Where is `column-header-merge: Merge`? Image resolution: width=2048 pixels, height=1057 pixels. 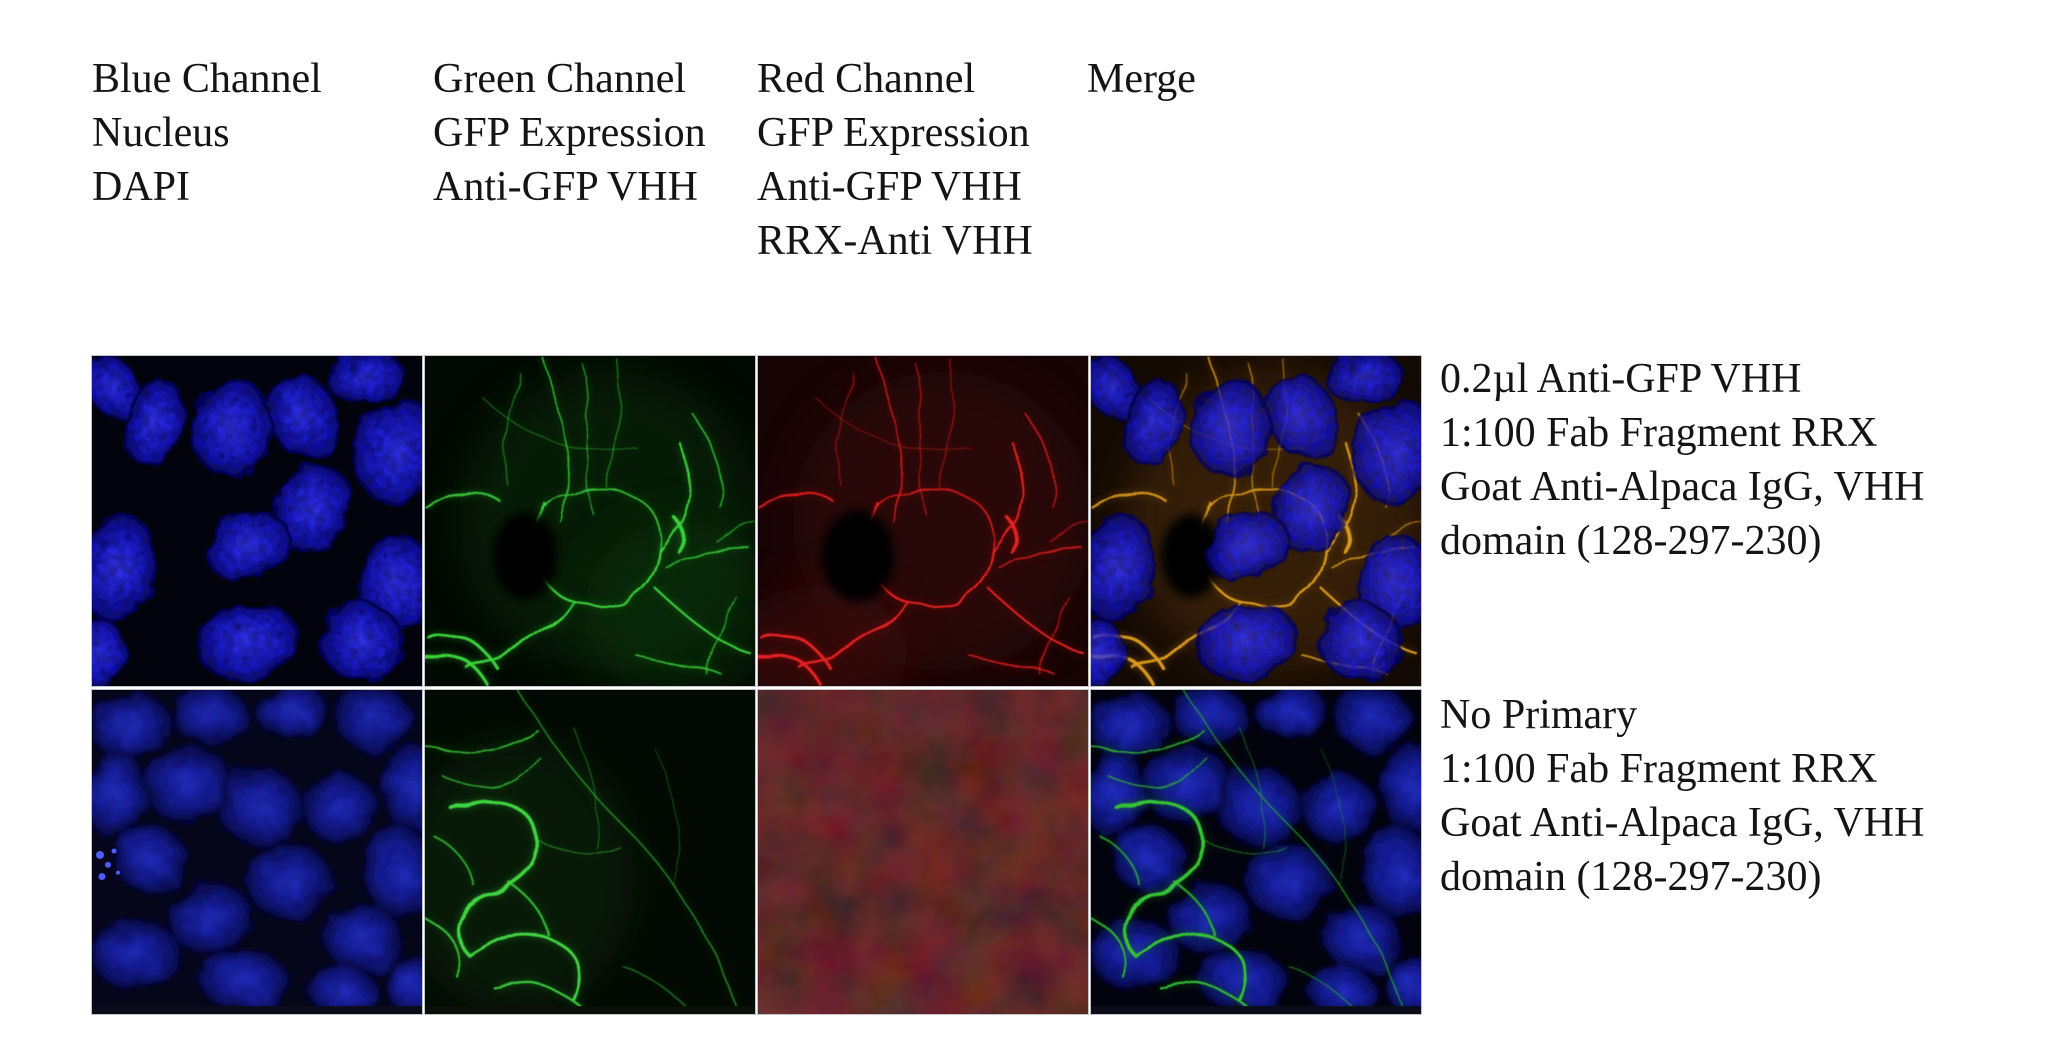 column-header-merge: Merge is located at coordinates (1141, 79).